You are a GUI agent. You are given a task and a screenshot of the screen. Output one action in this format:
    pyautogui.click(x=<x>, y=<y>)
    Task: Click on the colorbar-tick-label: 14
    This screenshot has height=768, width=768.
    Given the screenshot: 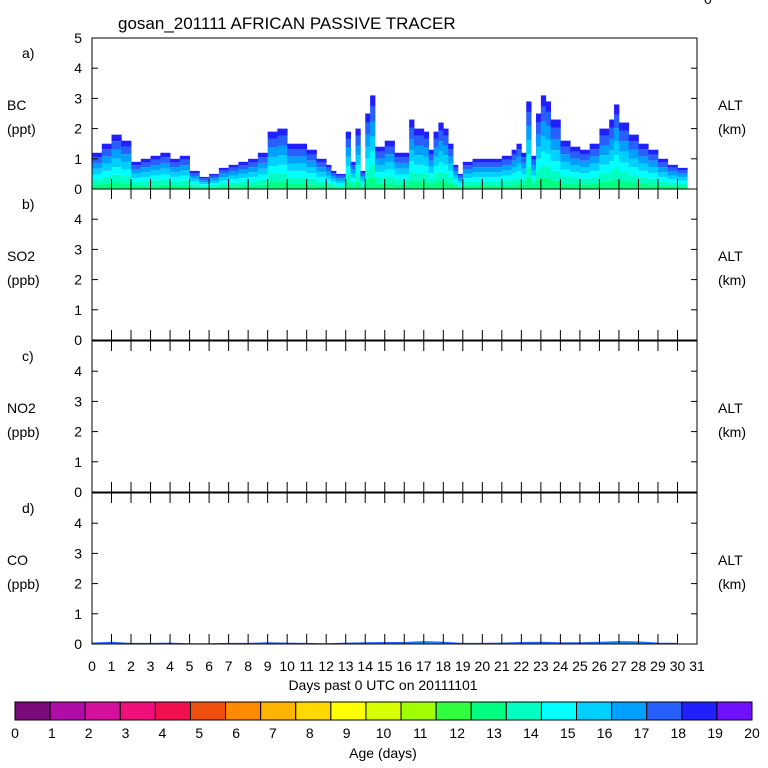 What is the action you would take?
    pyautogui.click(x=531, y=733)
    